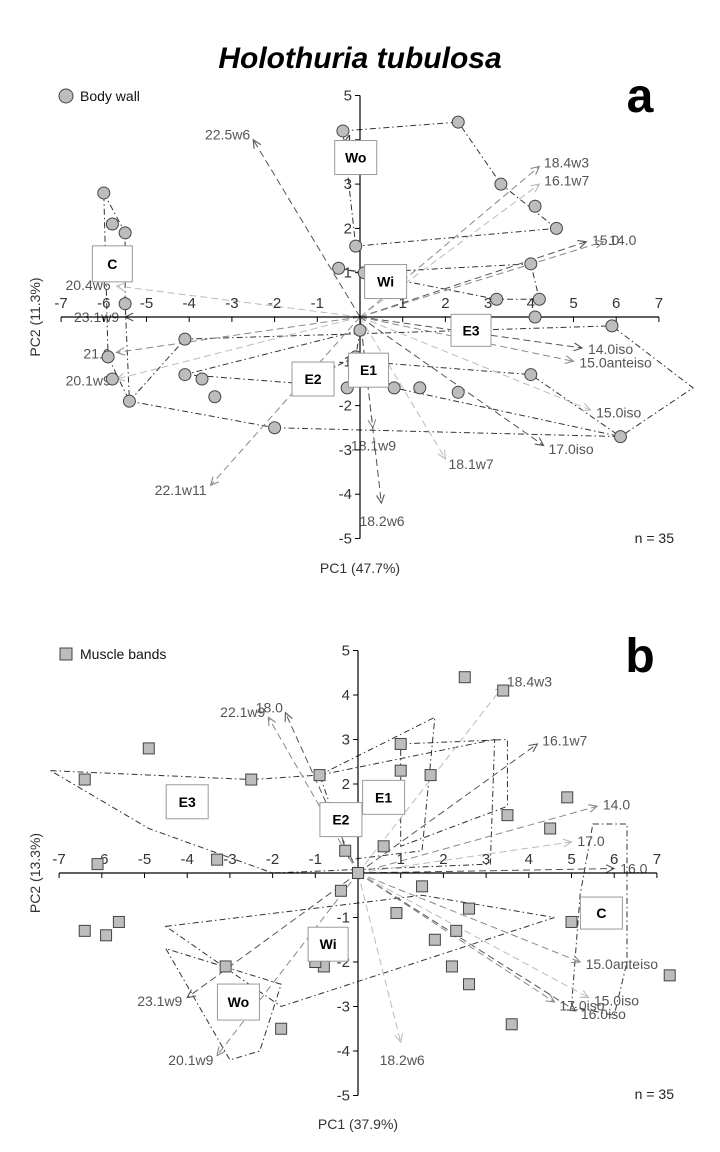  What do you see at coordinates (610, 349) in the screenshot?
I see `vector-label: 14.0iso` at bounding box center [610, 349].